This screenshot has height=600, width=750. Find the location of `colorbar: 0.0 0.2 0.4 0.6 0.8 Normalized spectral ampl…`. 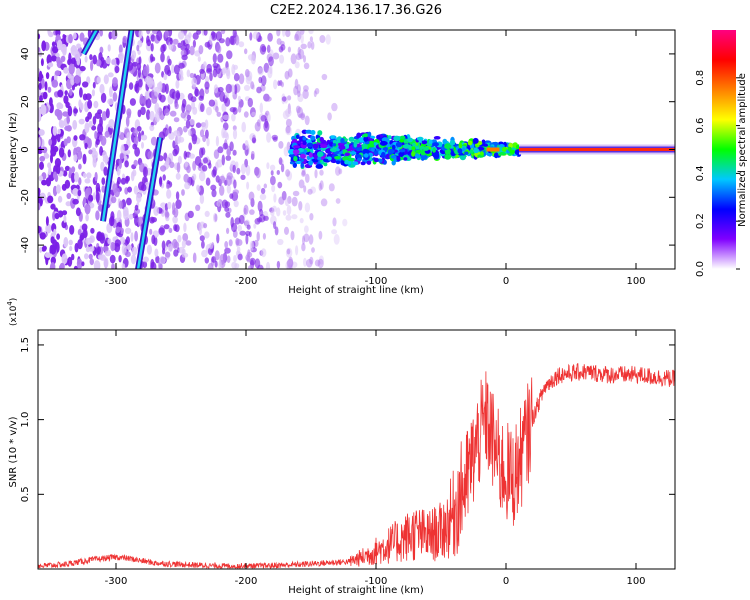

colorbar: 0.0 0.2 0.4 0.6 0.8 Normalized spectral ampl… is located at coordinates (721, 153).